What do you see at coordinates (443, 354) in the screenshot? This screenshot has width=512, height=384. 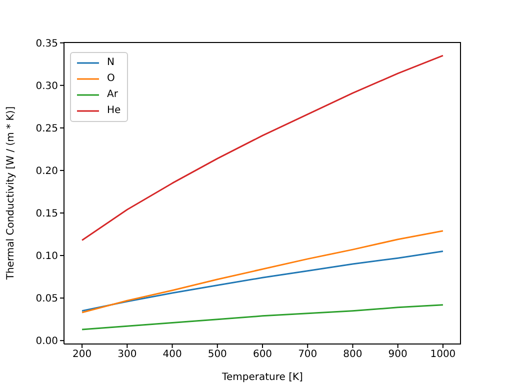 I see `x-tick-label: 1000` at bounding box center [443, 354].